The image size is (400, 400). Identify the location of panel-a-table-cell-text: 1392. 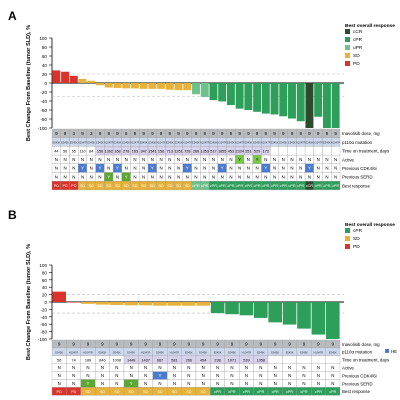
(109, 151).